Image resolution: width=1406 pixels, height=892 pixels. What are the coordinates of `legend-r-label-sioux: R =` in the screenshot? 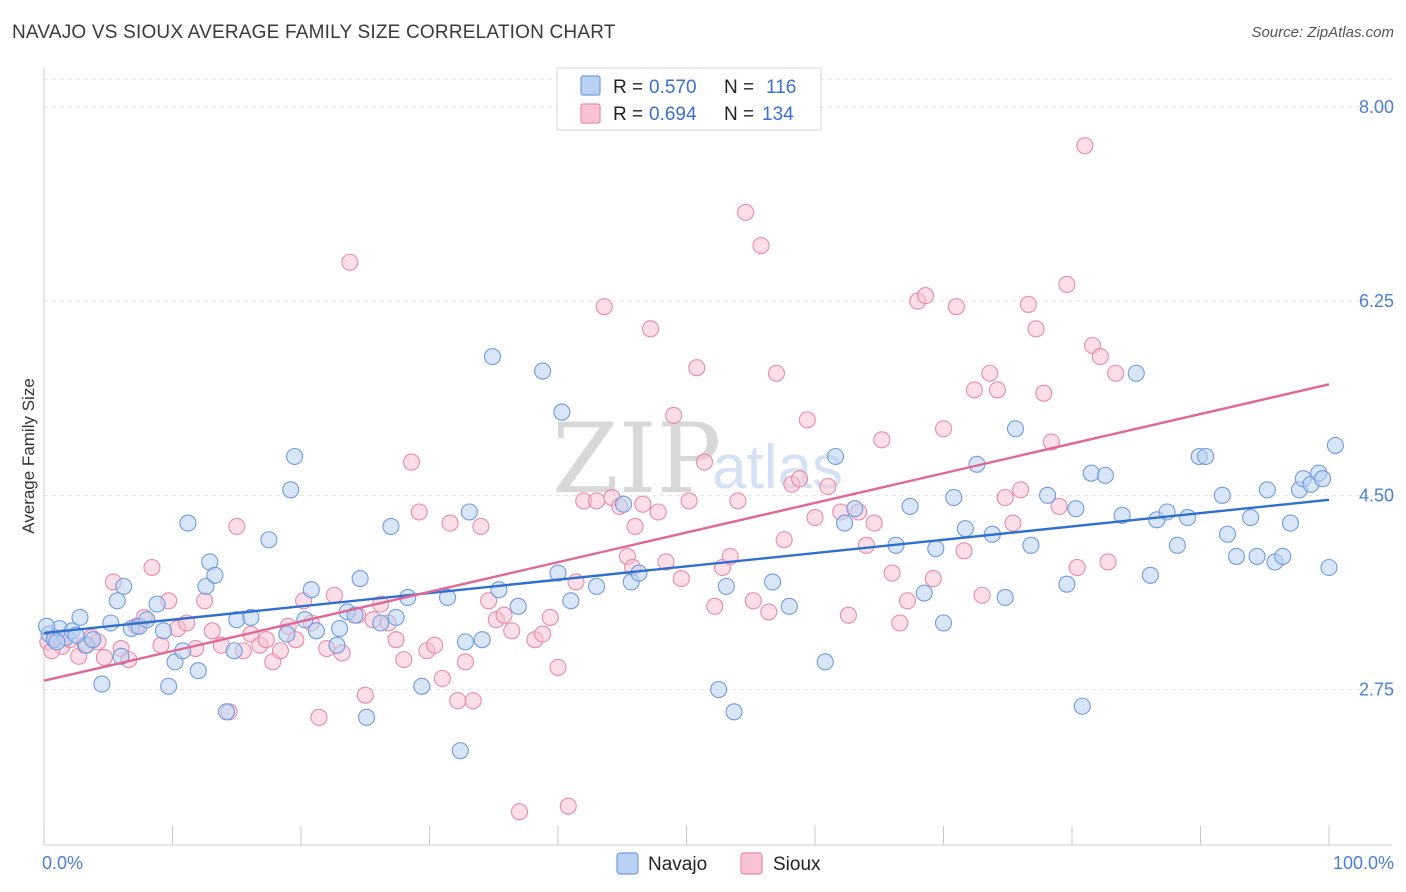 It's located at (628, 114).